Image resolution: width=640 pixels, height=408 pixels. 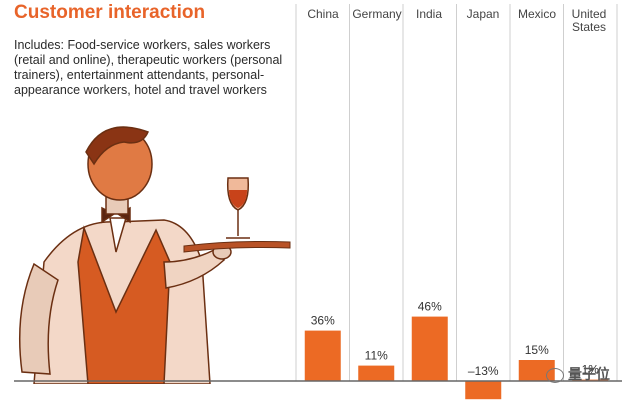 I want to click on chart-title: Customer interaction, so click(x=110, y=12).